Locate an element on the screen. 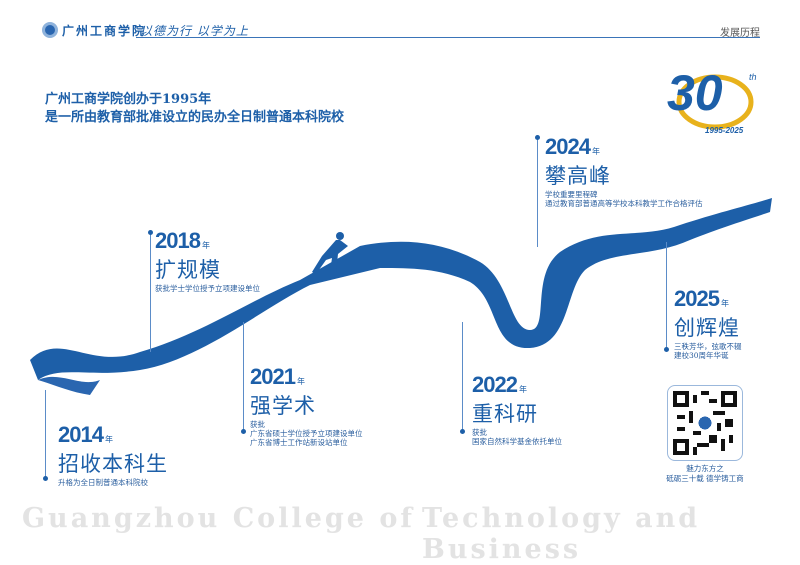 The image size is (800, 565). milestone-2024: 2024 年 攀高峰 学校重要里程碑 通过教育部普通高等学校本科教学工作合格评估 is located at coordinates (624, 171).